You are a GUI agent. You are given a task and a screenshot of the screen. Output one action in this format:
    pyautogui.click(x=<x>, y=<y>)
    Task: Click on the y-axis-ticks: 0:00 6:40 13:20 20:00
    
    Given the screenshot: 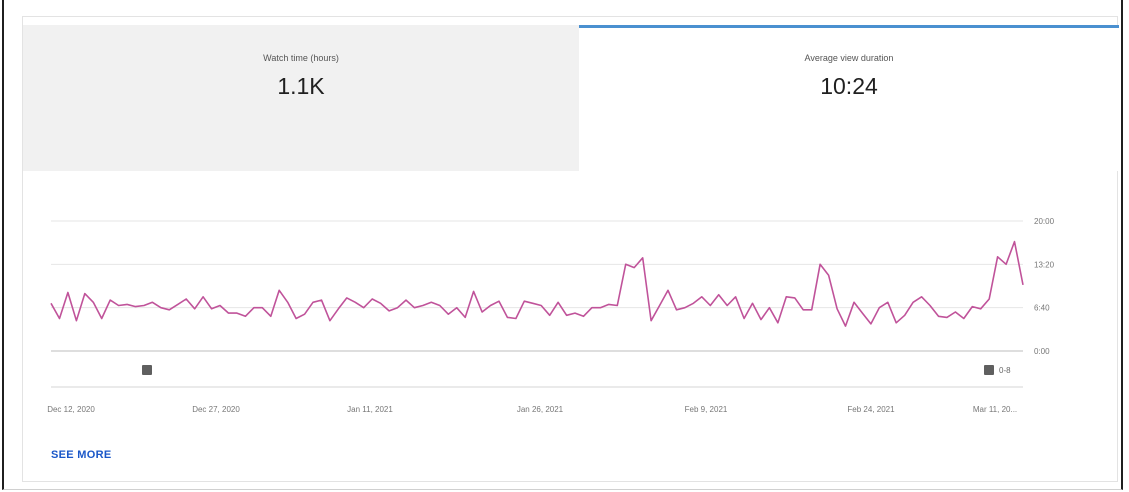 What is the action you would take?
    pyautogui.click(x=1044, y=286)
    